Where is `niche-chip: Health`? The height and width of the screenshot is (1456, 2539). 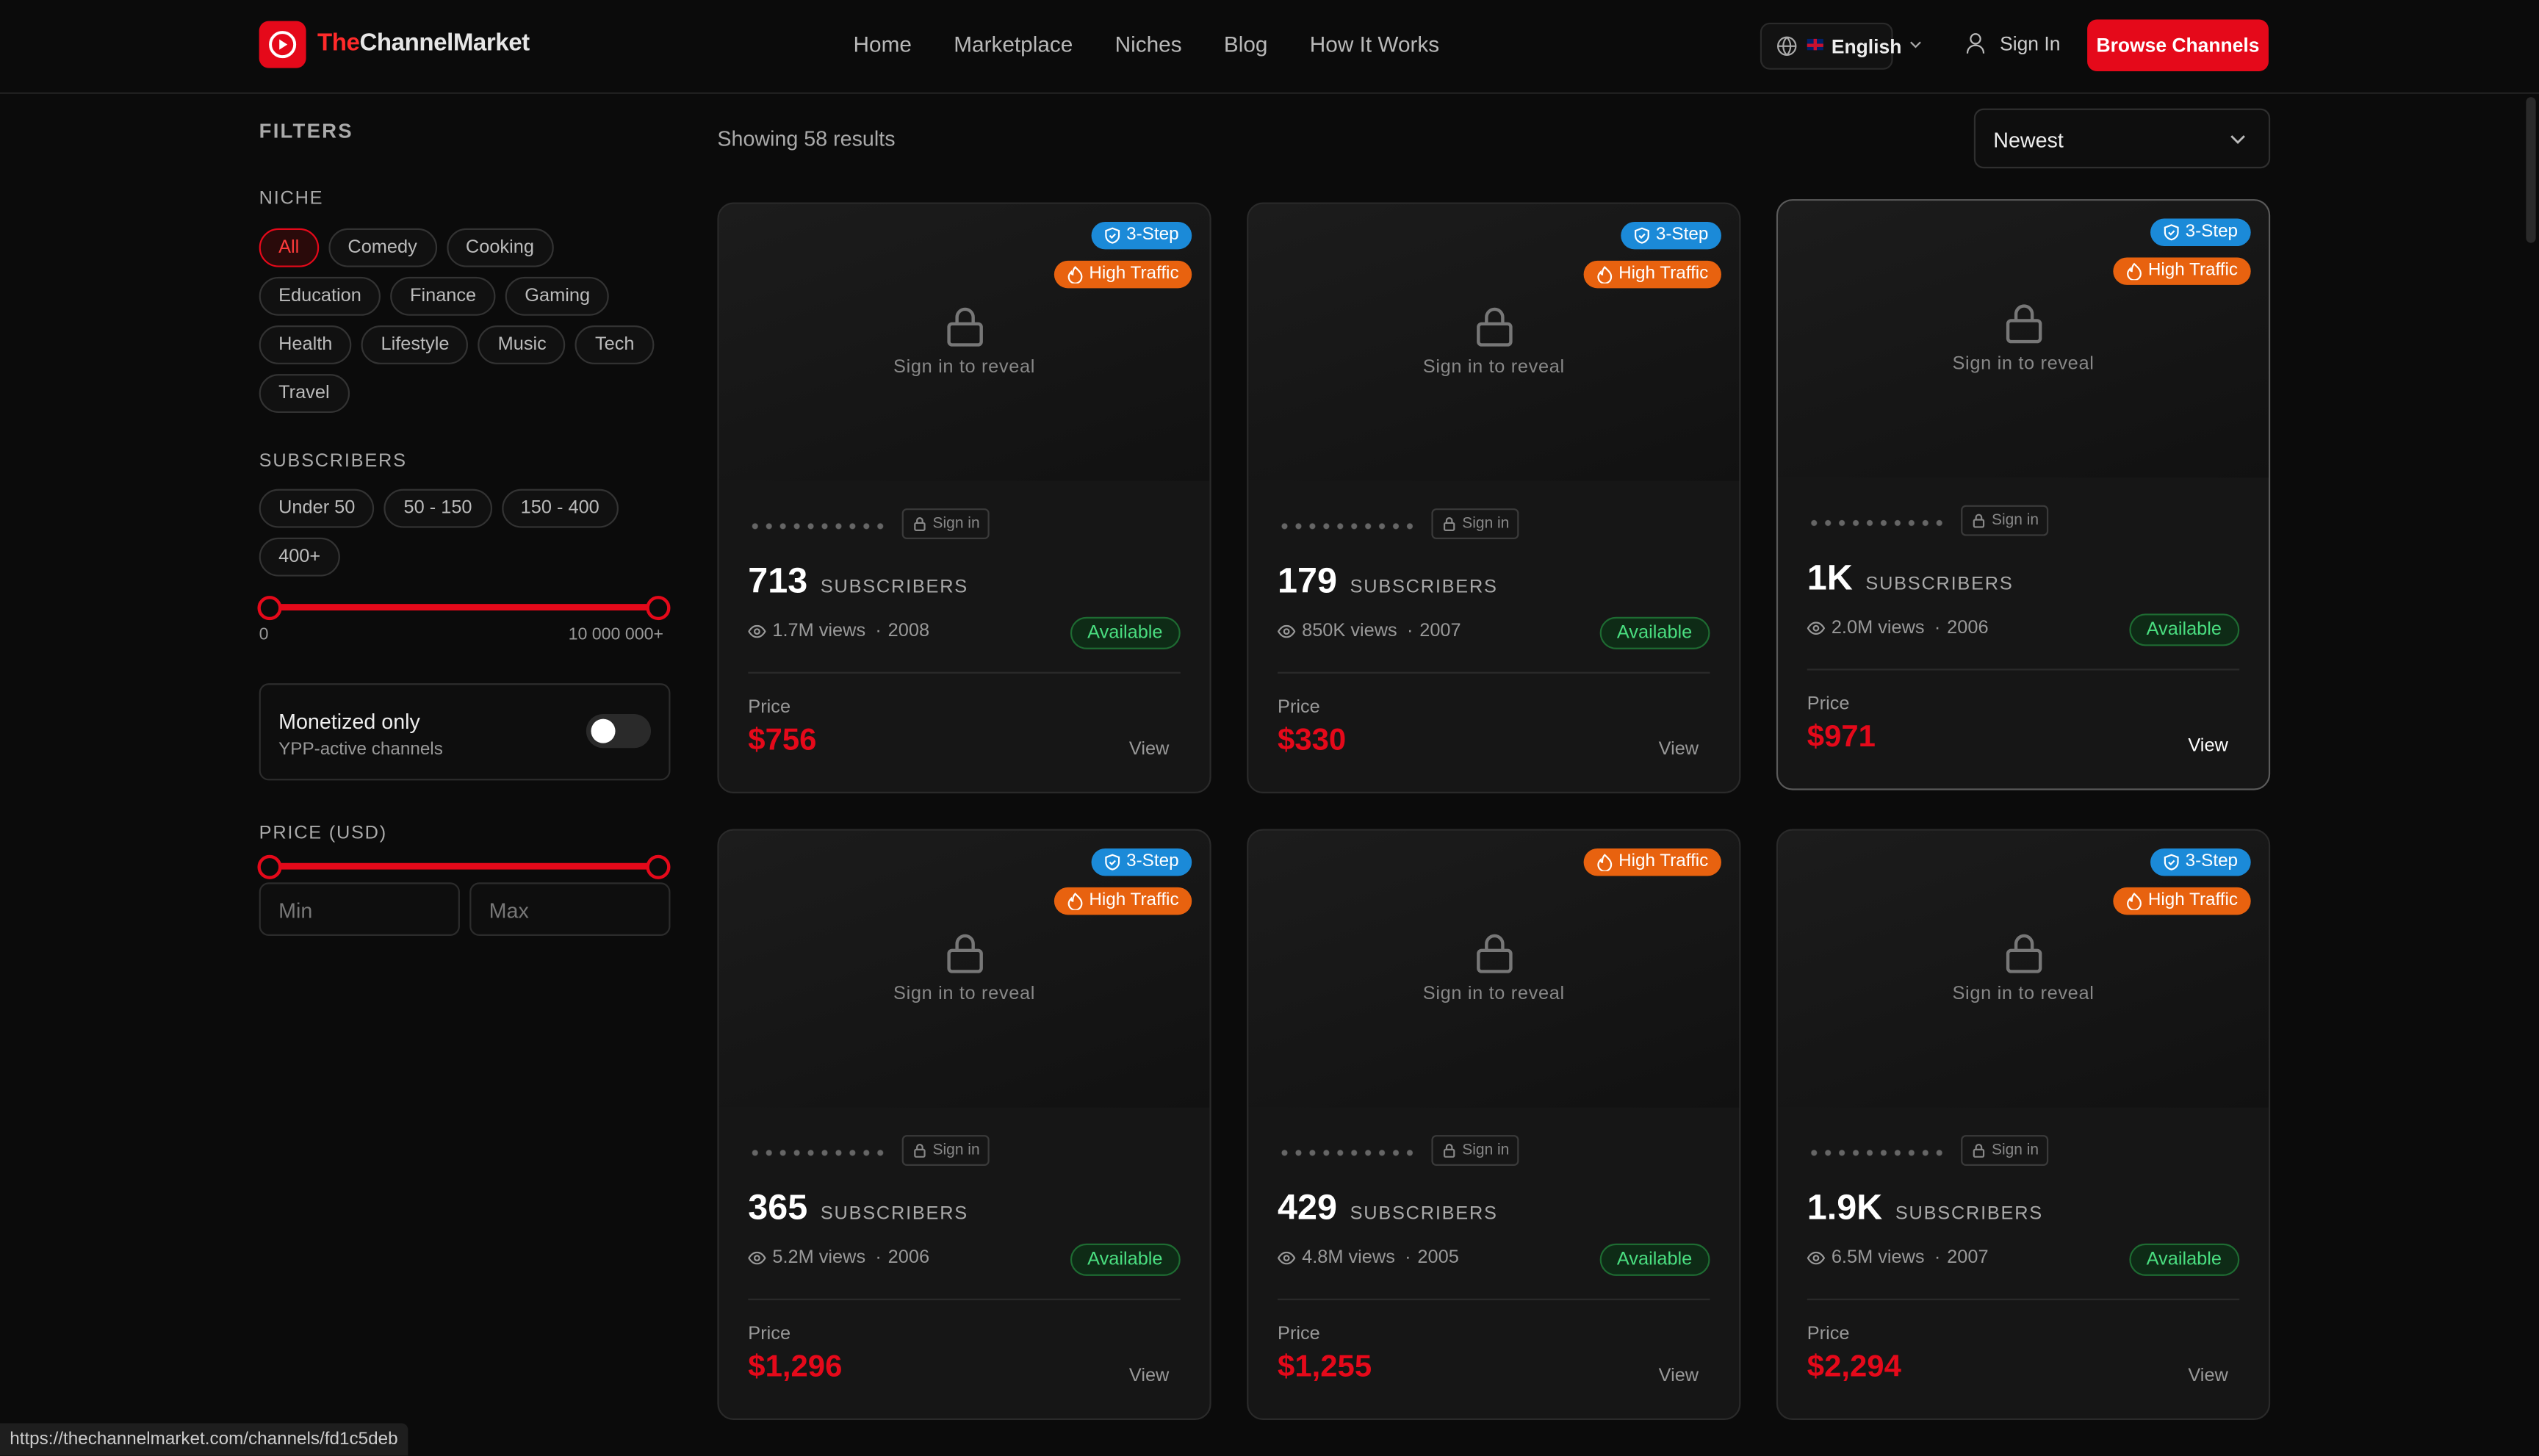
niche-chip: Health is located at coordinates (305, 344).